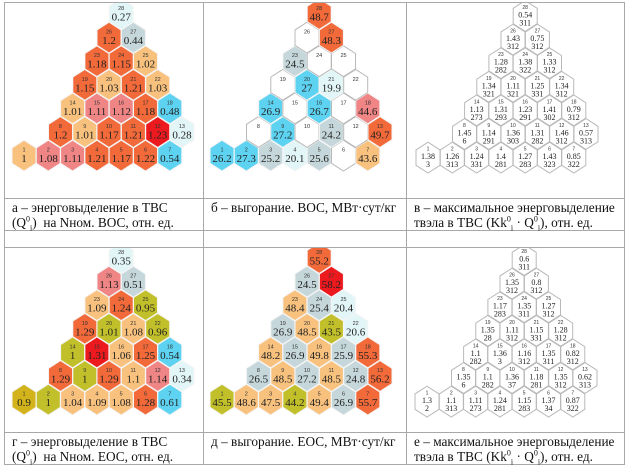 This screenshot has height=470, width=629. Describe the element at coordinates (550, 62) in the screenshot. I see `cell-value: 1.33` at that location.